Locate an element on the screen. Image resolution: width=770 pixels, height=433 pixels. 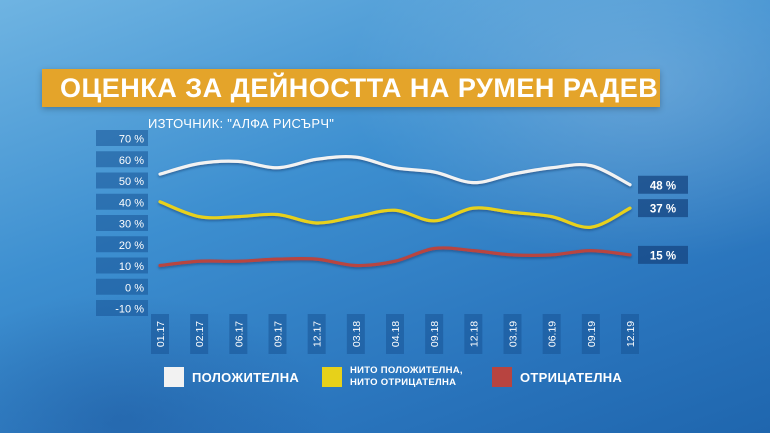
y-tick-label: 30 % is located at coordinates (131, 225).